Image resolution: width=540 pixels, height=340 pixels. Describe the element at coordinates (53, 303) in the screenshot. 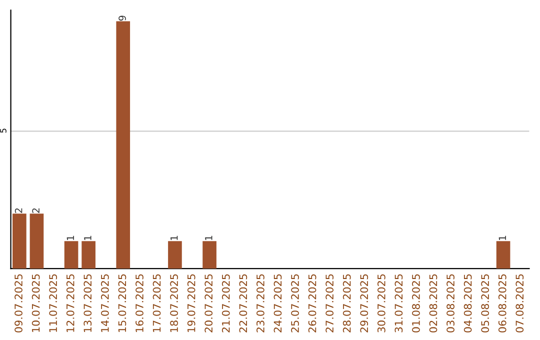

I see `x-tick-label: 11.07.2025` at that location.